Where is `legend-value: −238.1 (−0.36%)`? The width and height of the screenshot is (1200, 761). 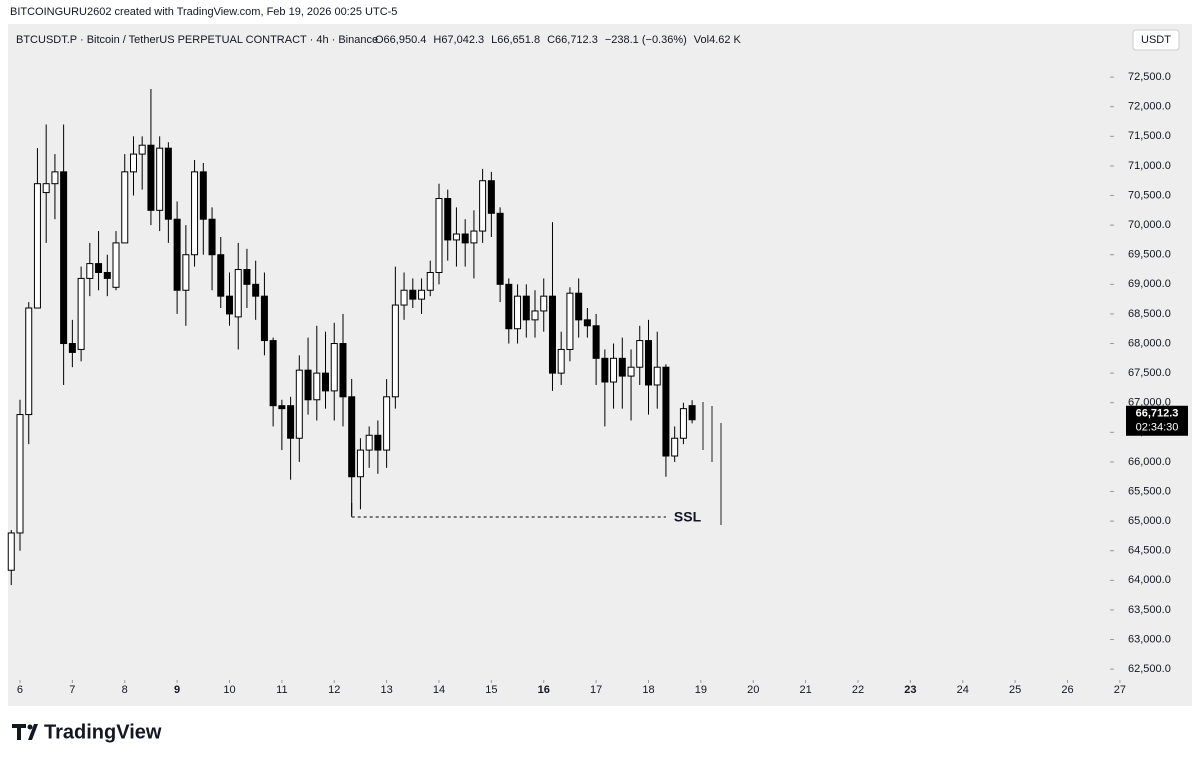
legend-value: −238.1 (−0.36%) is located at coordinates (646, 40).